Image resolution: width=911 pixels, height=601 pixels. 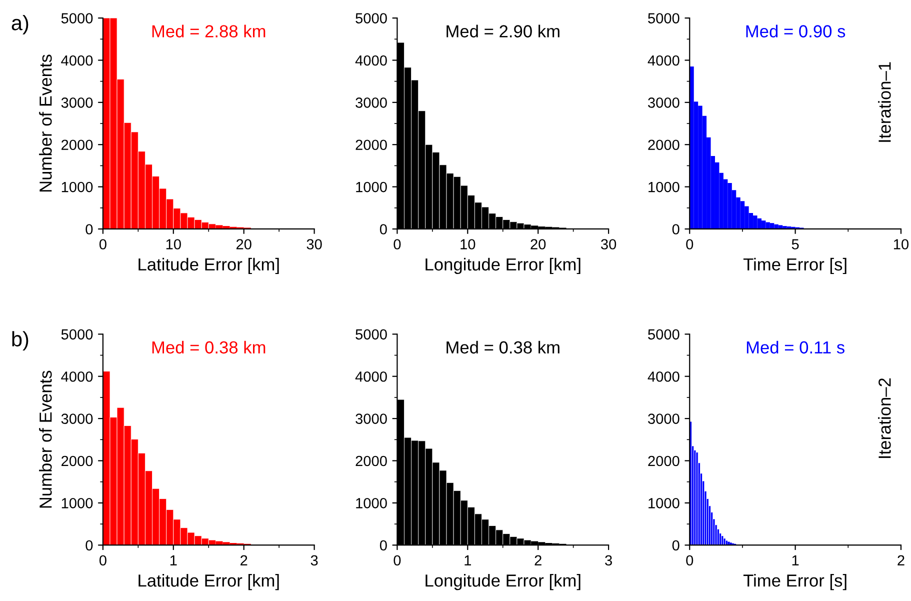 What do you see at coordinates (20, 341) in the screenshot?
I see `chart-title: b)` at bounding box center [20, 341].